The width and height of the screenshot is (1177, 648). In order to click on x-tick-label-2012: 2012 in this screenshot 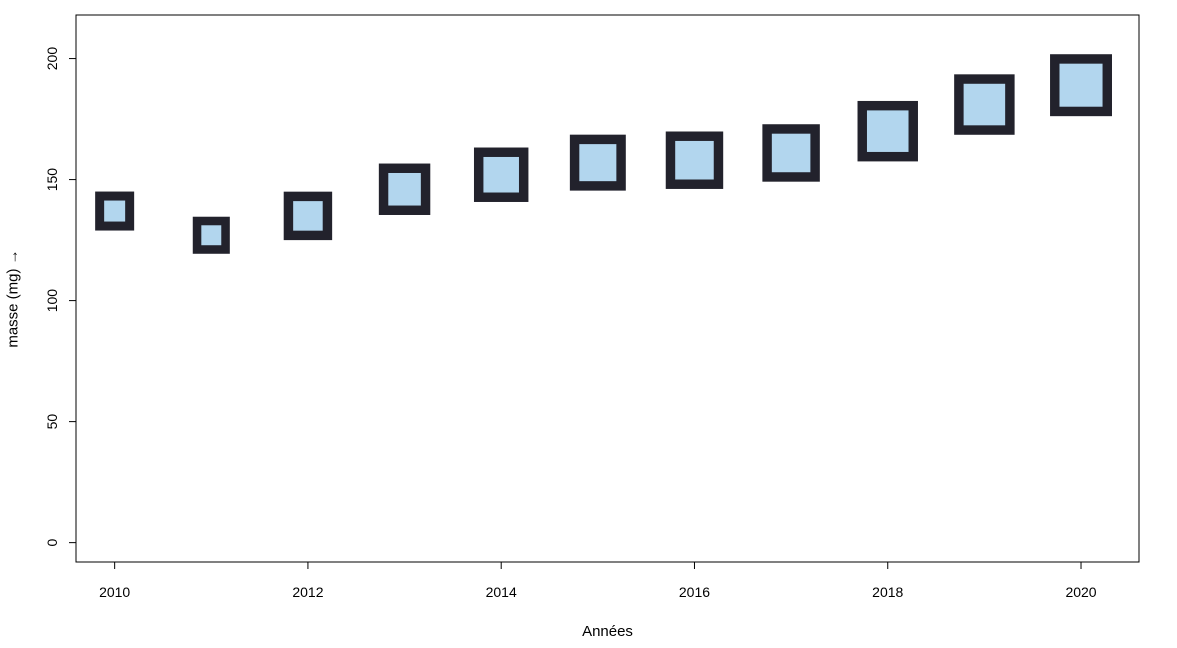, I will do `click(307, 592)`.